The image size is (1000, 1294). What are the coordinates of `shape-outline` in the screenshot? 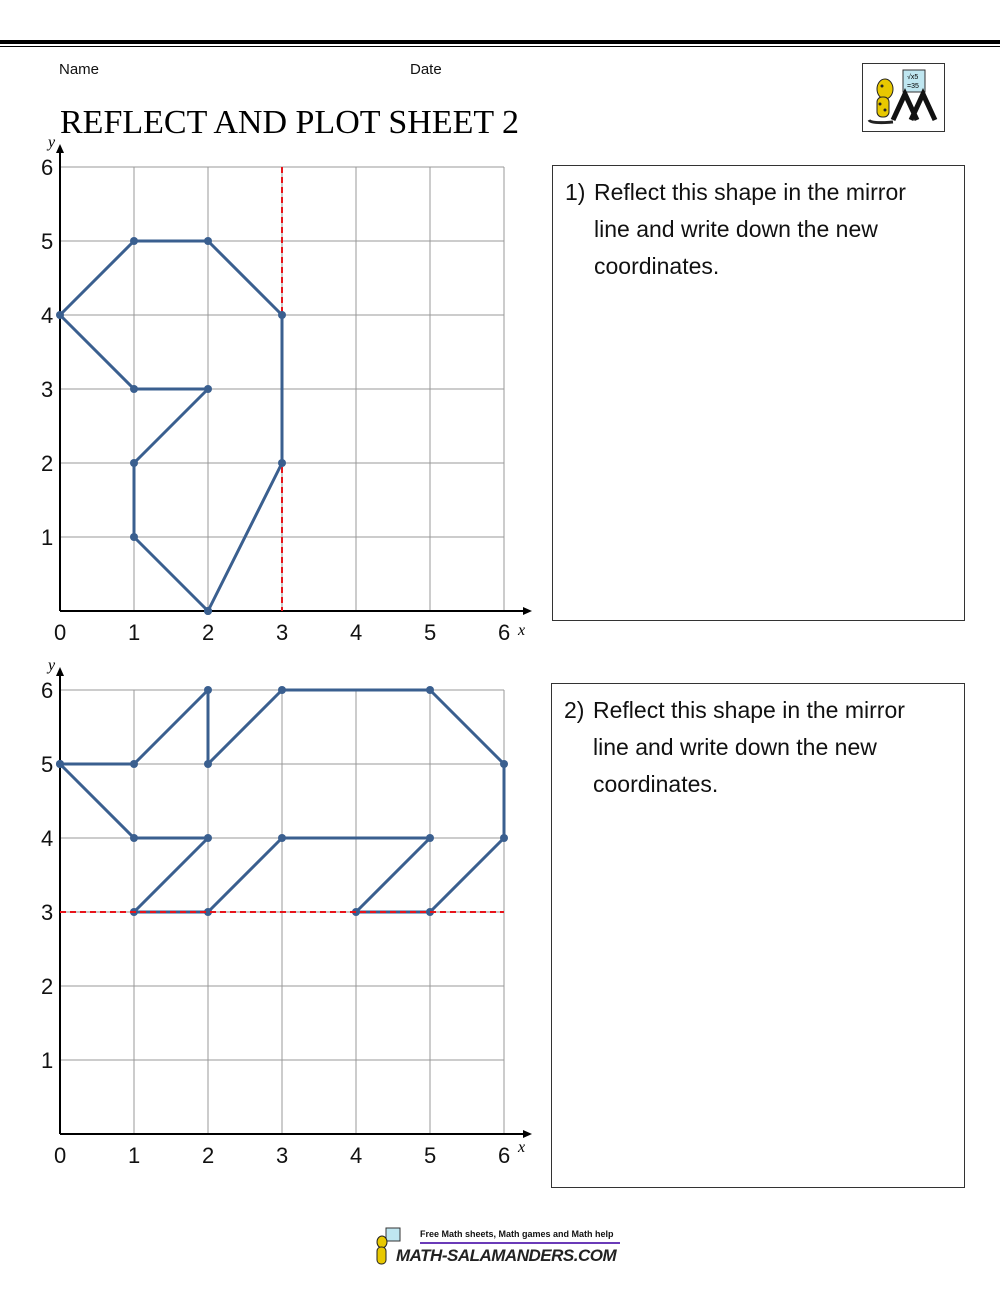 It's located at (171, 426).